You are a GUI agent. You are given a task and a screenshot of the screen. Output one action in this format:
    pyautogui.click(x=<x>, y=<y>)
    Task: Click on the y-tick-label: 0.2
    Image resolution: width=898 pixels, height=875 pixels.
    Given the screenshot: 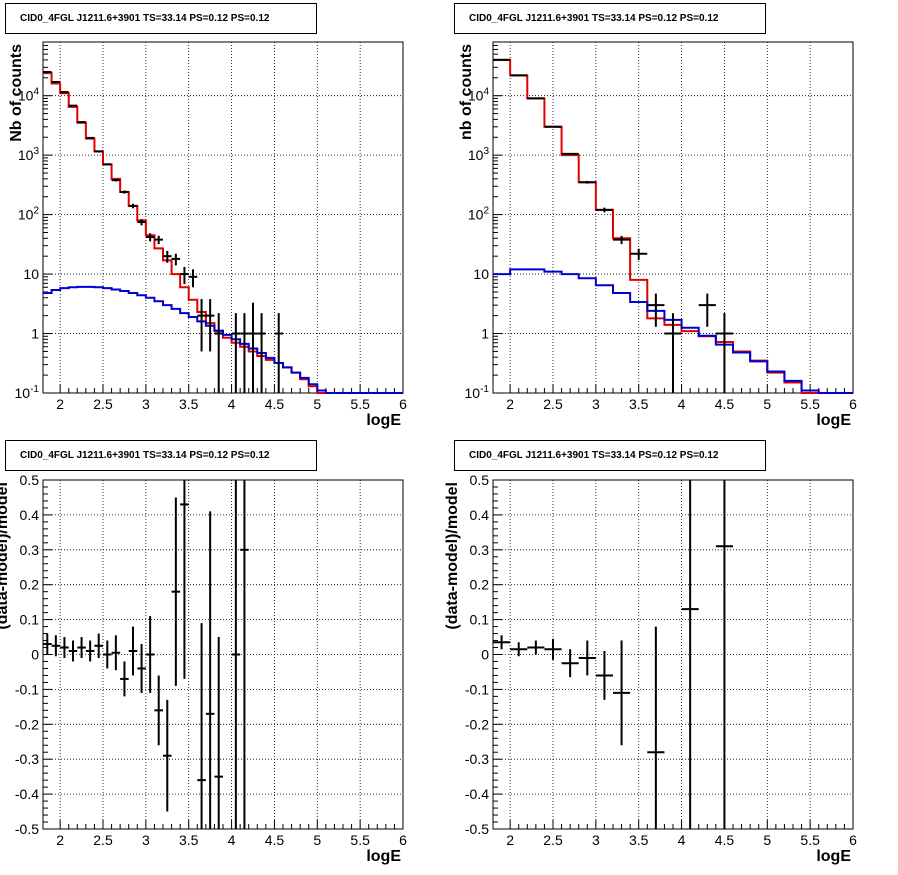 What is the action you would take?
    pyautogui.click(x=30, y=585)
    